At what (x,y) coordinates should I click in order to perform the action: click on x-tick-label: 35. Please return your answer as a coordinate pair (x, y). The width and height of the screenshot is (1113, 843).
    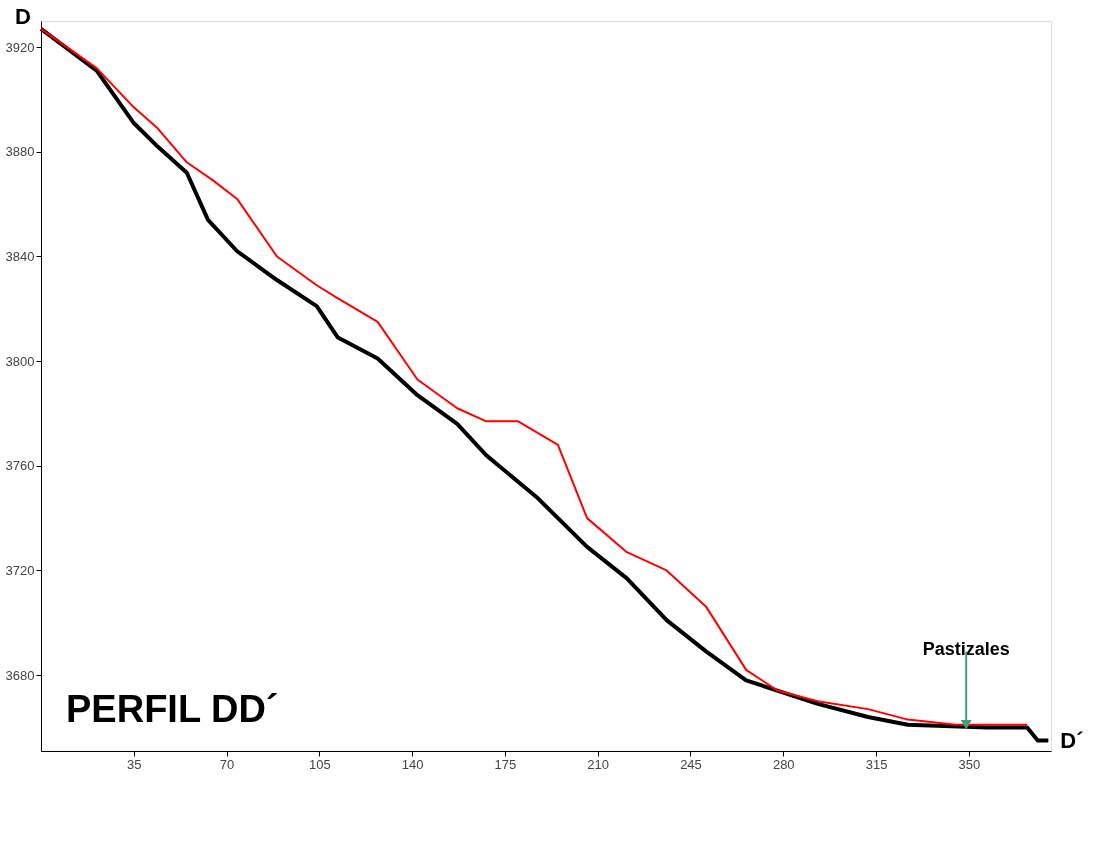
    Looking at the image, I should click on (134, 764).